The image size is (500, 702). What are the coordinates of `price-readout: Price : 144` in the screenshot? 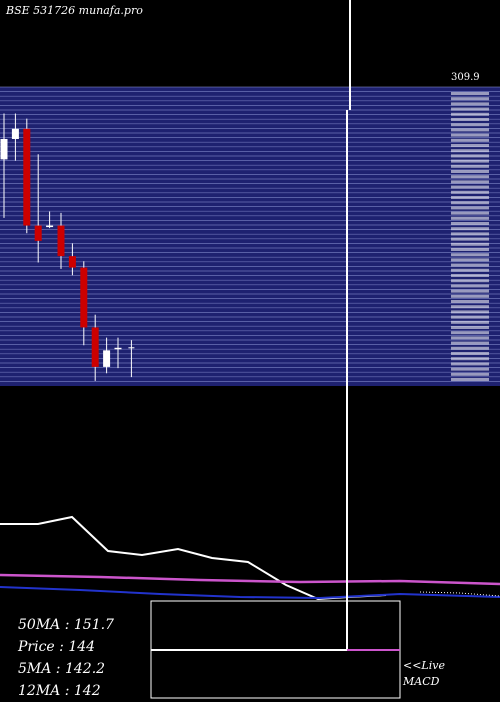 It's located at (57, 647).